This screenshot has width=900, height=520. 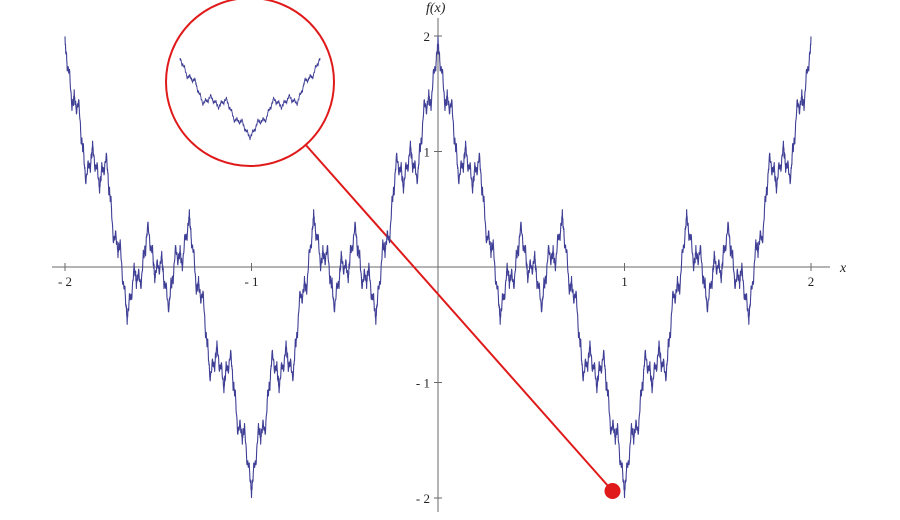 I want to click on y-tick-label: 1, so click(x=427, y=152).